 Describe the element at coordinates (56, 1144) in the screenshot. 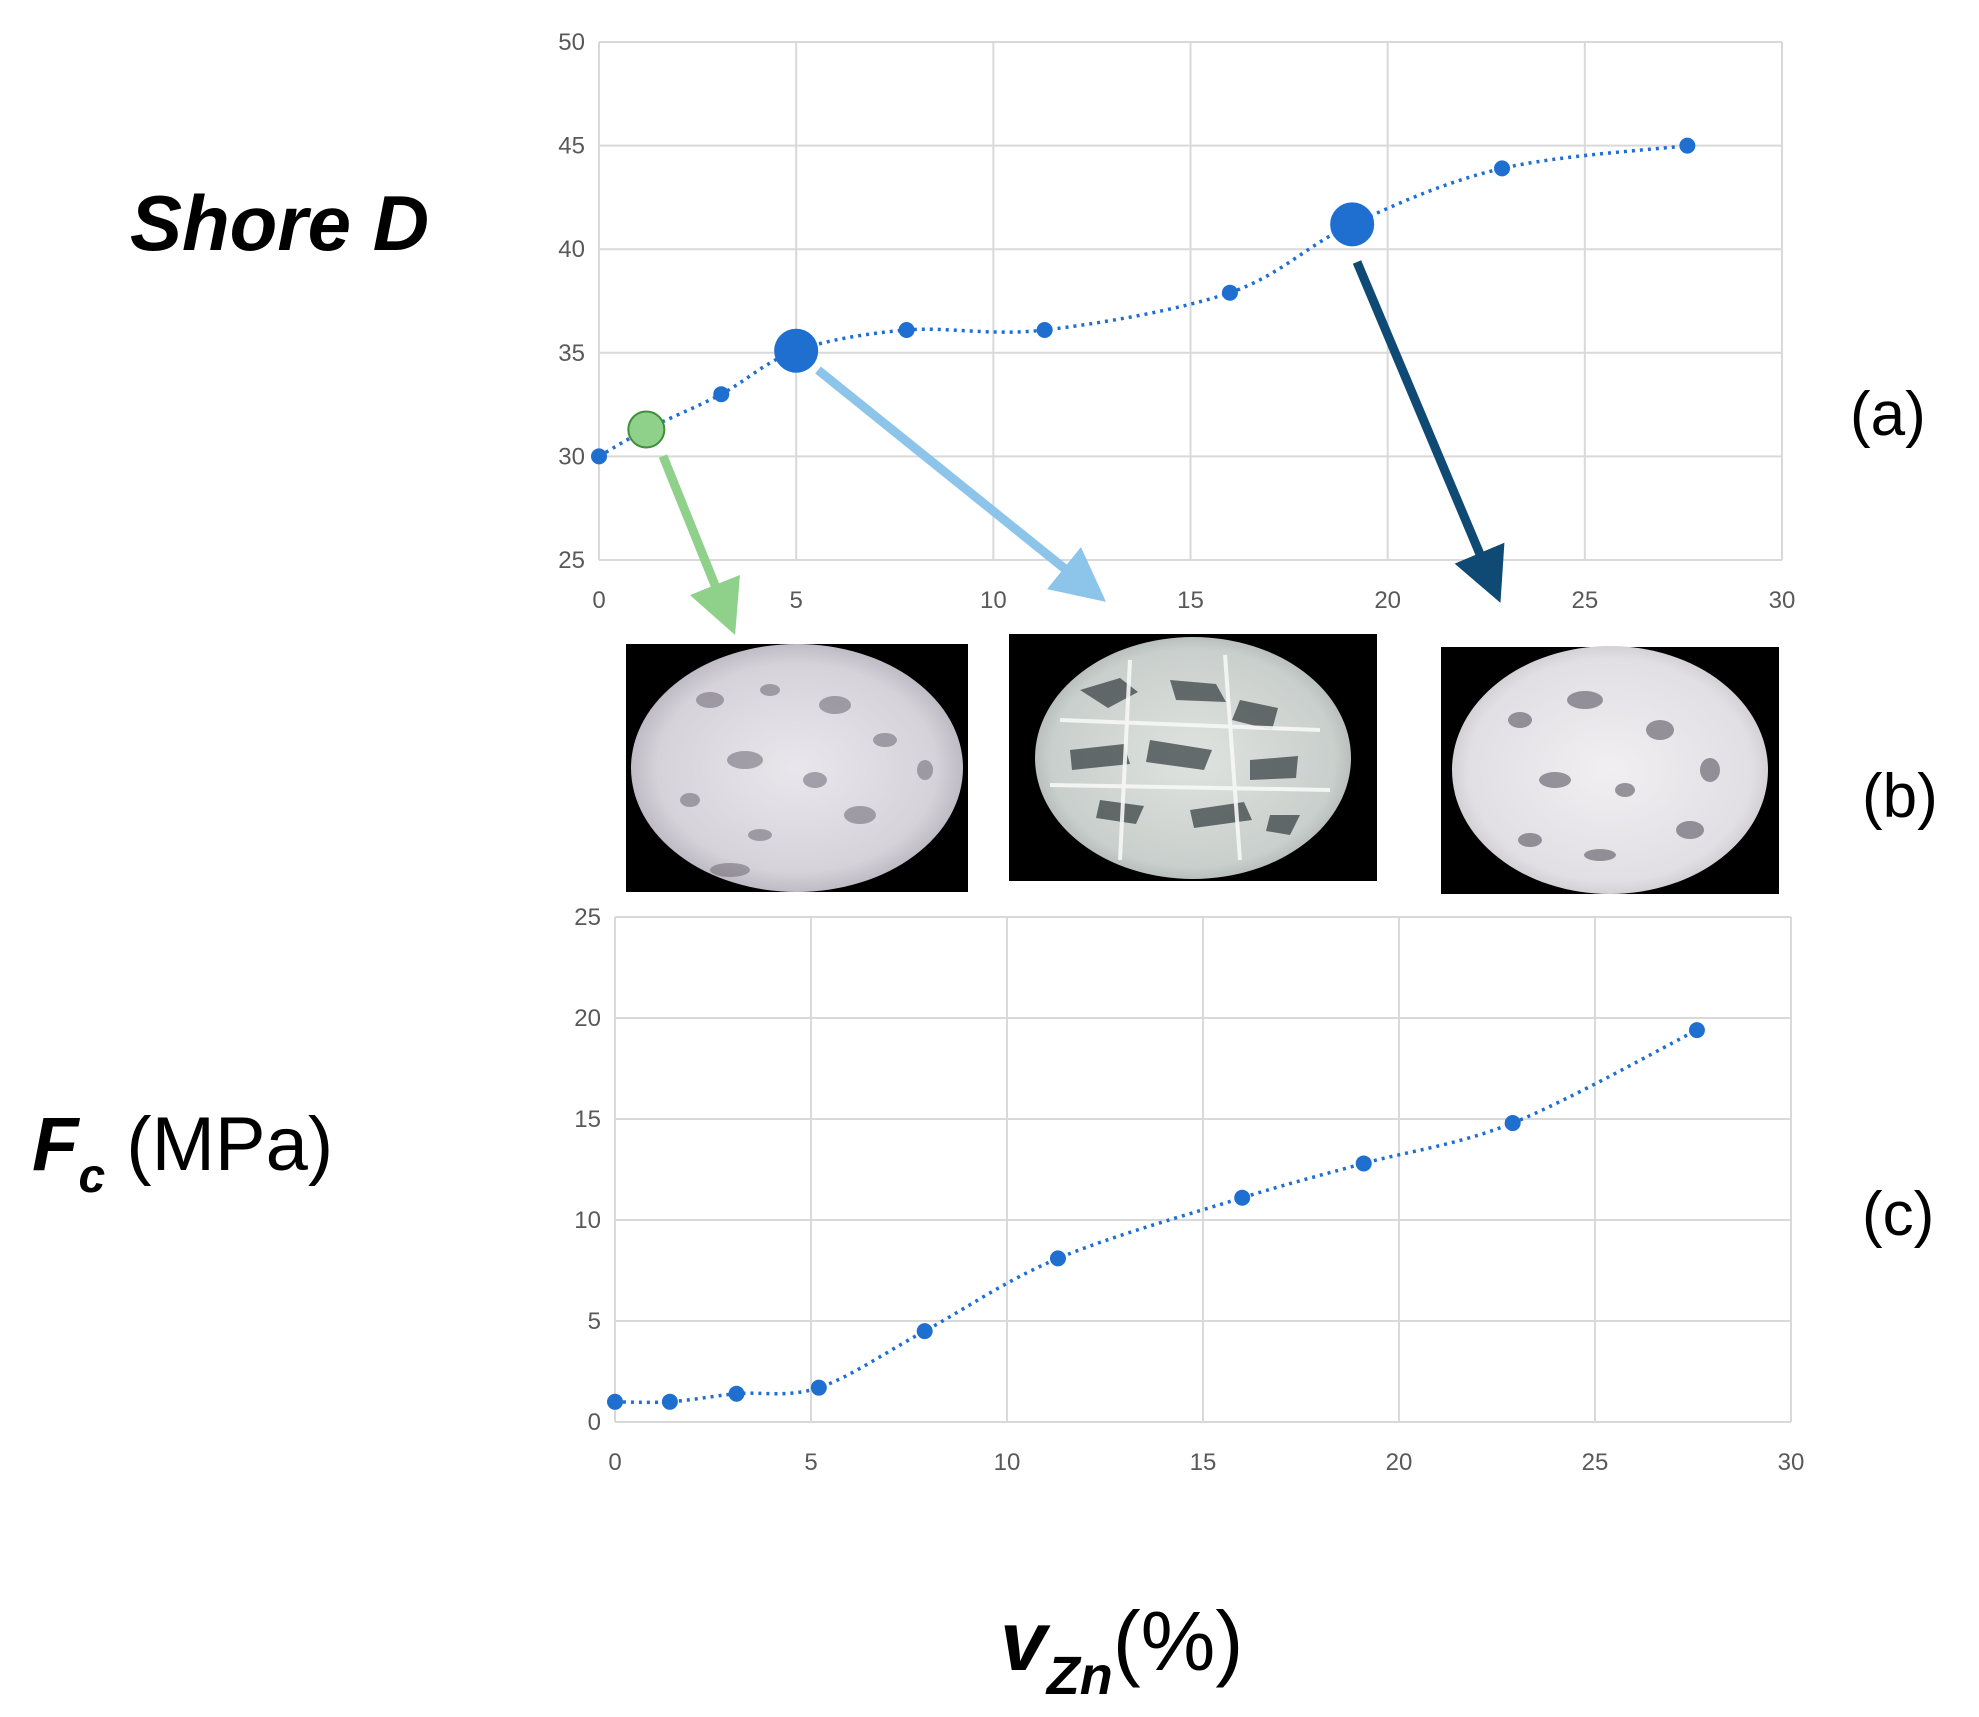

I see `fc-symbol: F` at that location.